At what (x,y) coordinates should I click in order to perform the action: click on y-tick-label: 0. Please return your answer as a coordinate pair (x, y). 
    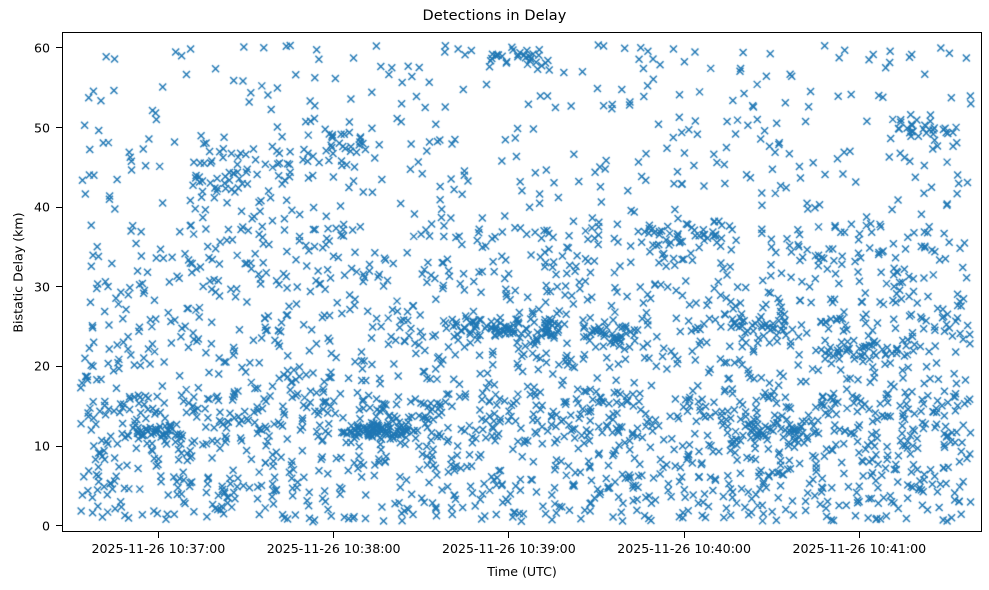
    Looking at the image, I should click on (45, 526).